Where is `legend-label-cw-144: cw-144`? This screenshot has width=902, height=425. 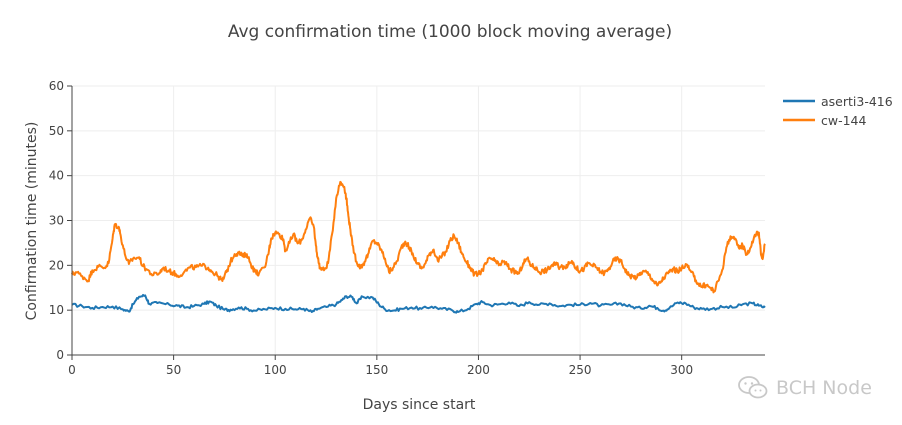
legend-label-cw-144: cw-144 is located at coordinates (844, 120).